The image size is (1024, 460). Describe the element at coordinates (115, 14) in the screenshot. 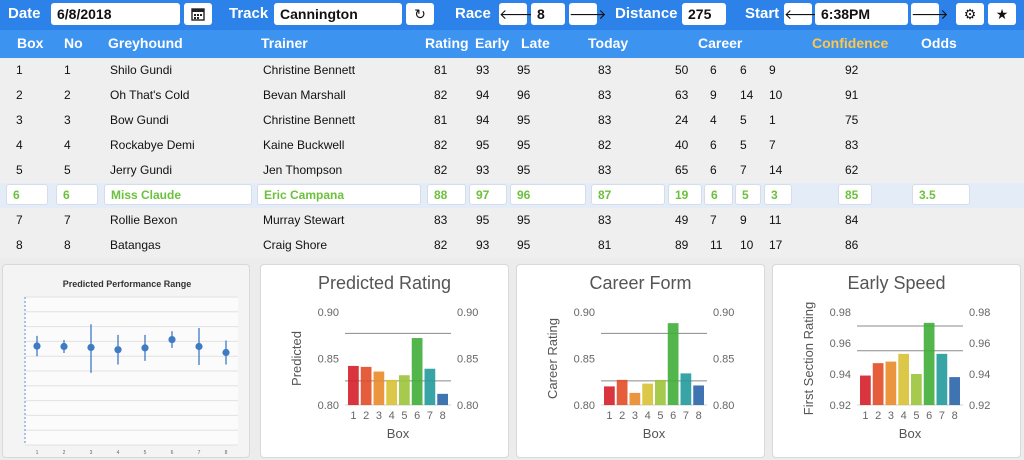

I see `date-input: 6/8/2018` at that location.